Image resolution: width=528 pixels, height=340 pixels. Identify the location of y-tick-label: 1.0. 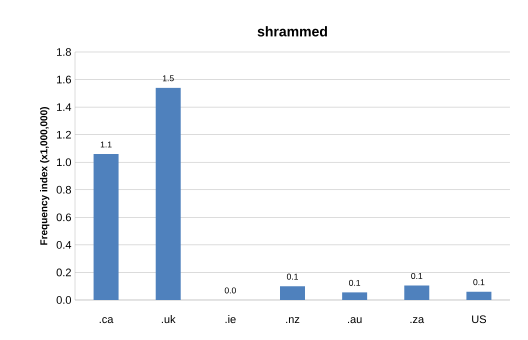
(64, 162).